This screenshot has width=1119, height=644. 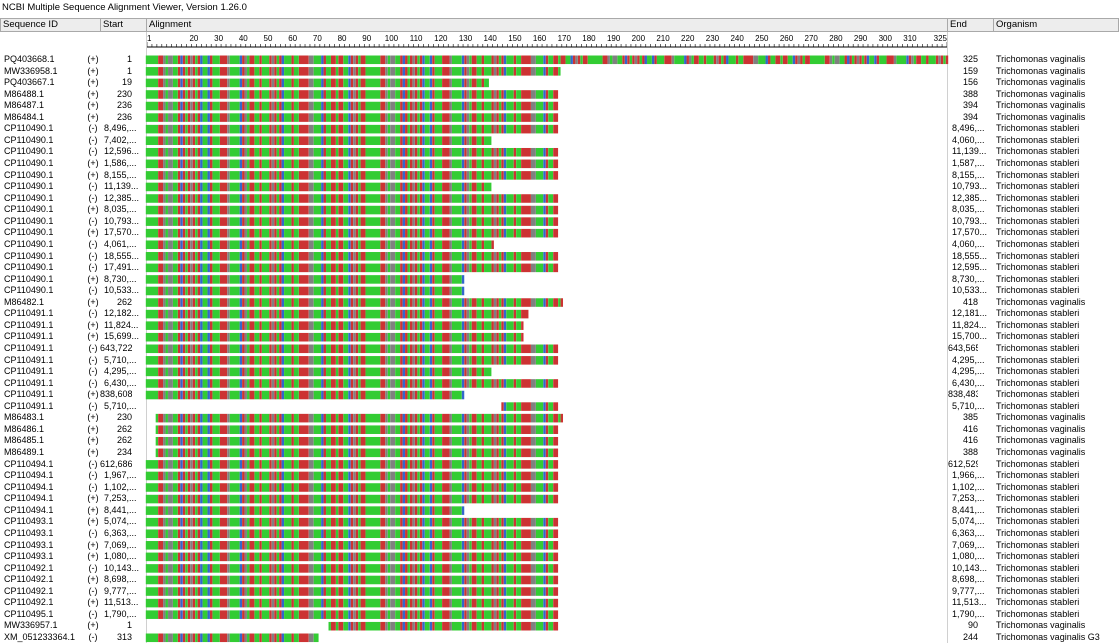 I want to click on ruler-tick-label: 310, so click(x=910, y=38).